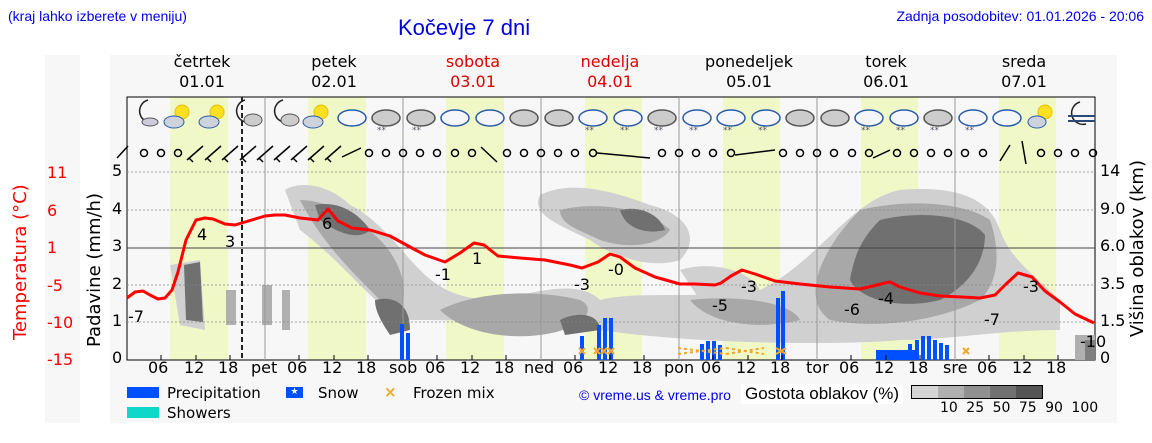 This screenshot has height=443, width=1152. What do you see at coordinates (117, 170) in the screenshot?
I see `precip-tick: 5` at bounding box center [117, 170].